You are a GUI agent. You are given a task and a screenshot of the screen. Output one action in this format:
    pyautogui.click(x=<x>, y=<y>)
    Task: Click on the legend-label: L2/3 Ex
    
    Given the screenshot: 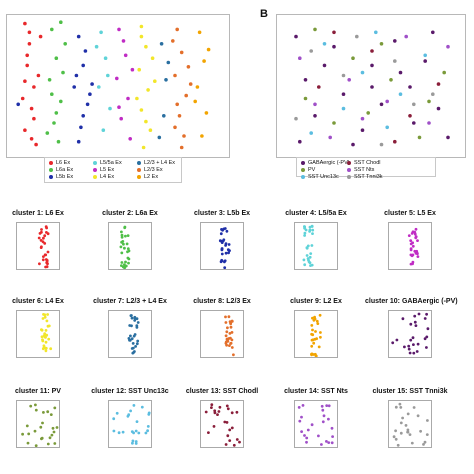 What is the action you would take?
    pyautogui.click(x=153, y=170)
    